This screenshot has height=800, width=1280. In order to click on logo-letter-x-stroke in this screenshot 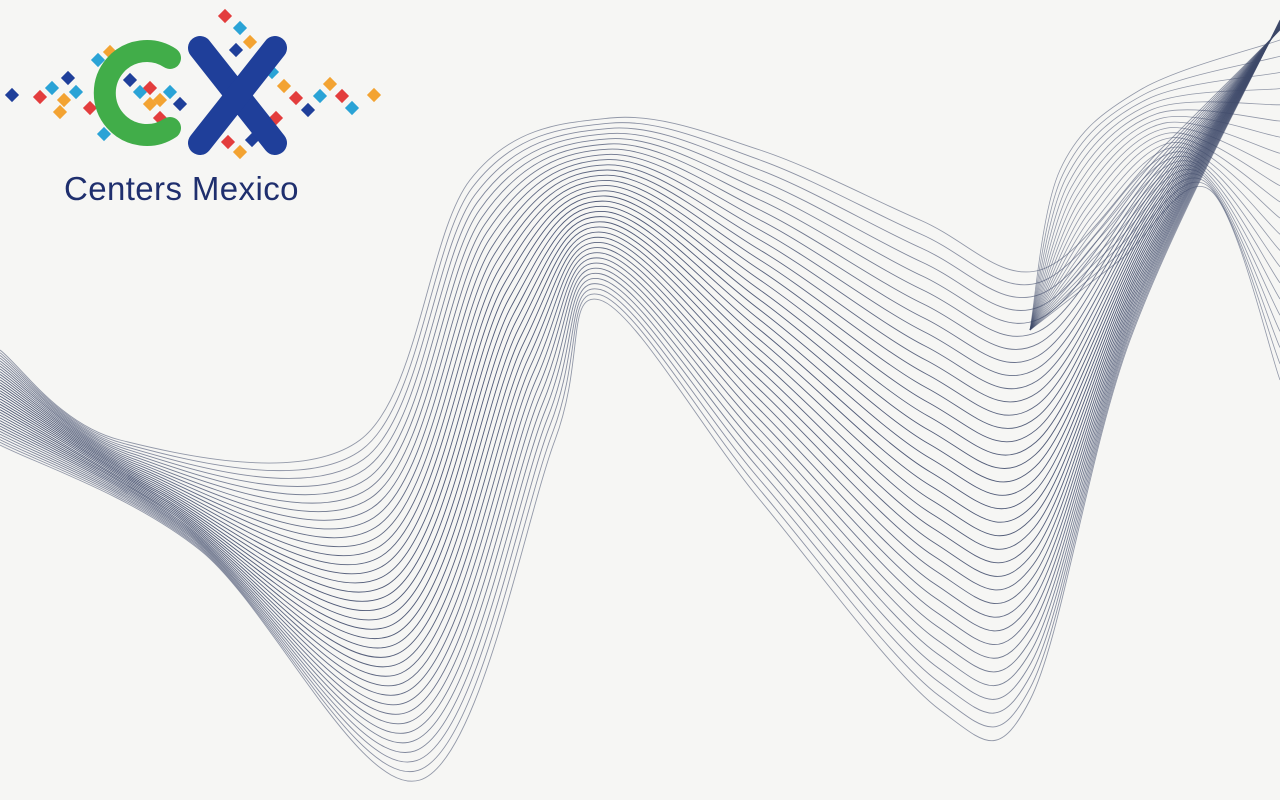, I will do `click(237, 95)`.